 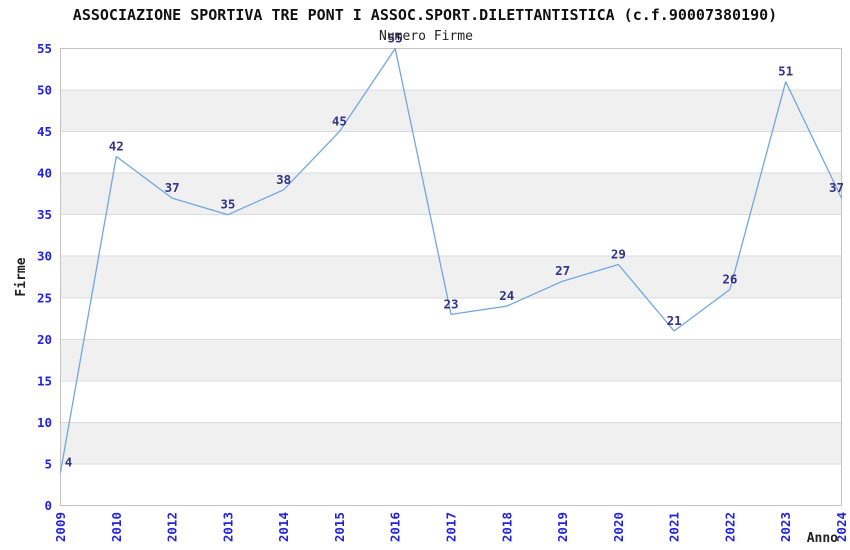 What do you see at coordinates (44, 339) in the screenshot?
I see `y-tick-label: 20` at bounding box center [44, 339].